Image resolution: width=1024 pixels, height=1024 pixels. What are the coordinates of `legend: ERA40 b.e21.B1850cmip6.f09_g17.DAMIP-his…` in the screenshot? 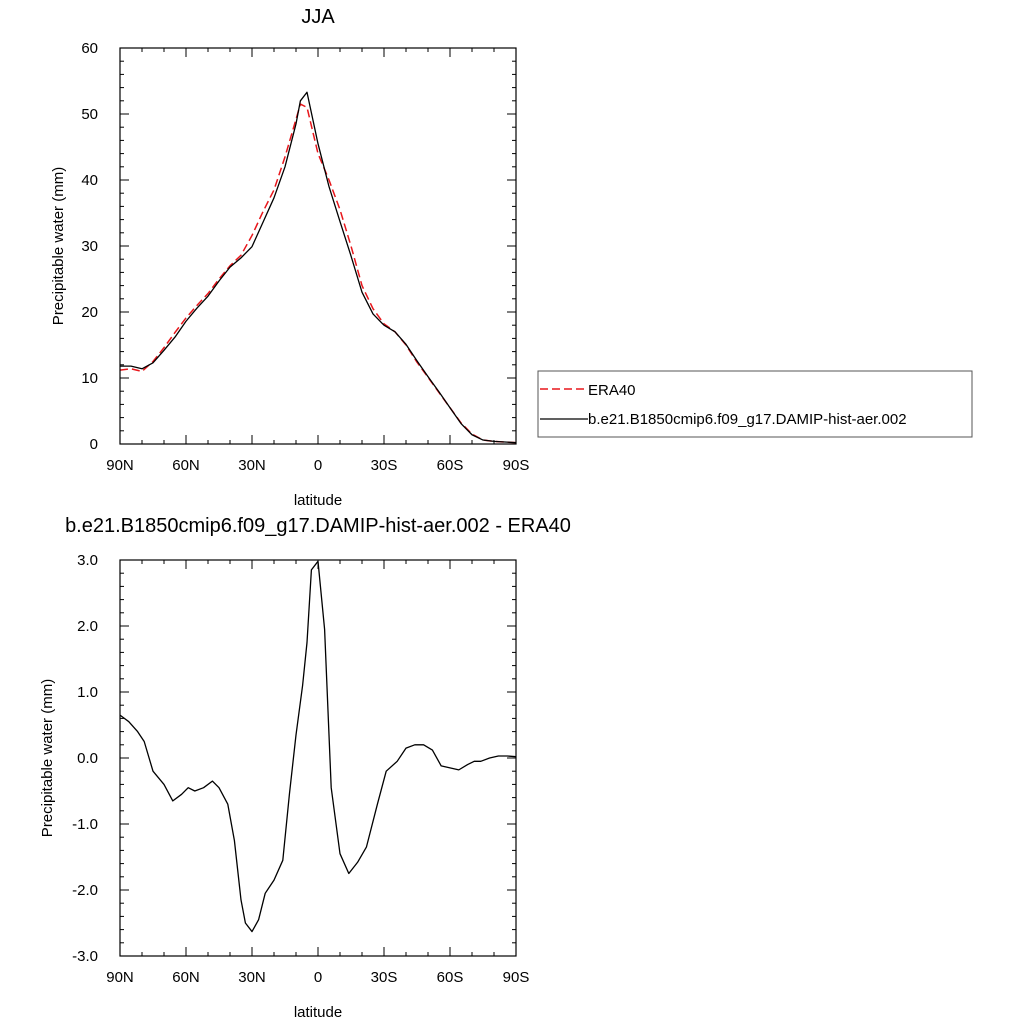 It's located at (755, 404).